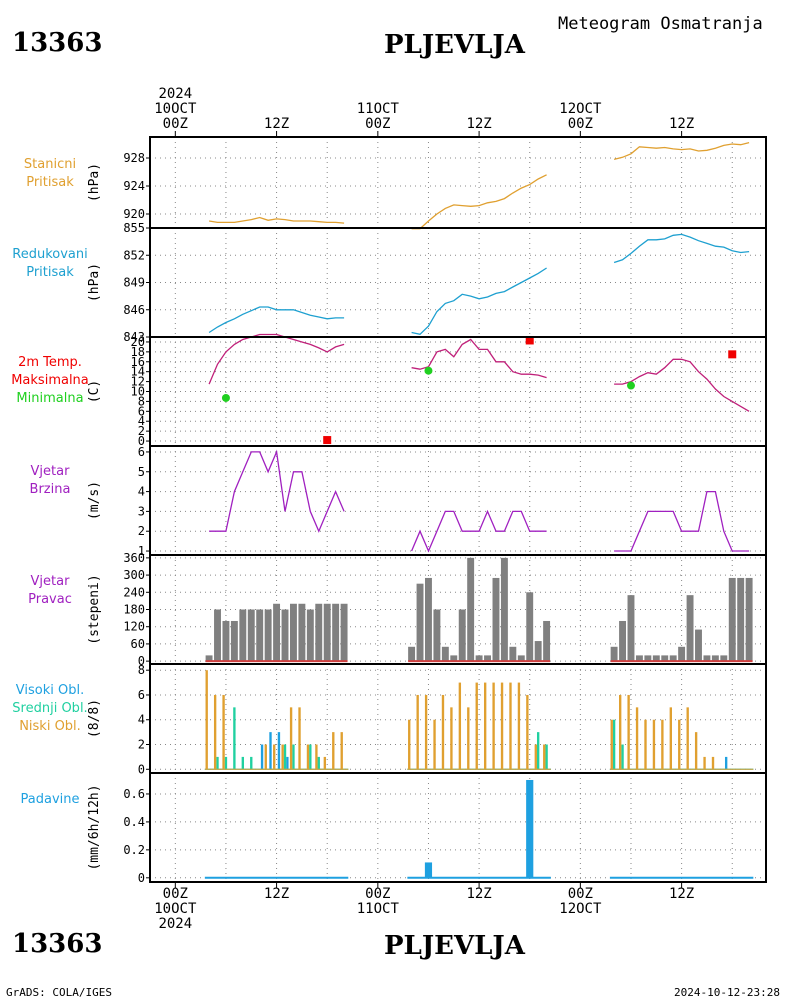 The image size is (800, 1000). Describe the element at coordinates (94, 282) in the screenshot. I see `y-axis-label: (hPa)` at that location.